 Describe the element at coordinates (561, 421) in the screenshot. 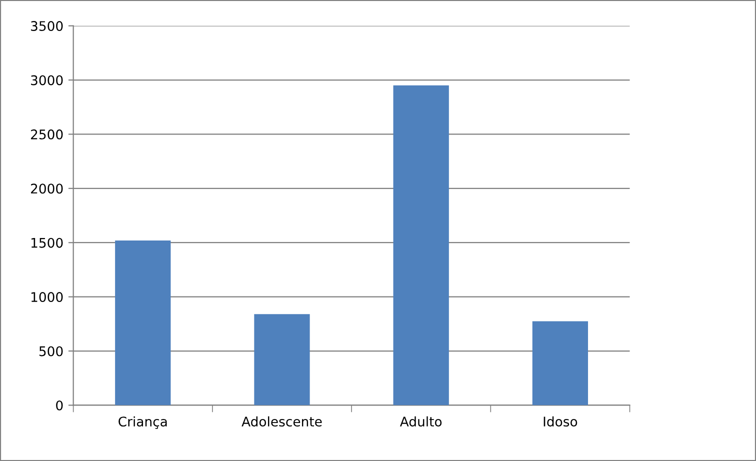

I see `x-tick-label: Idoso` at that location.